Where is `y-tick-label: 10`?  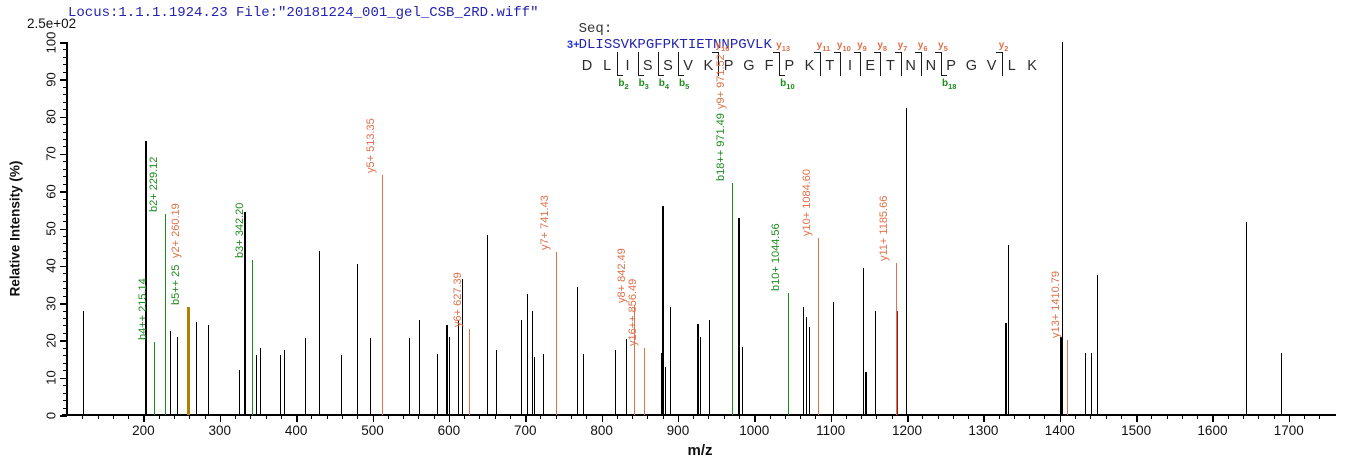
y-tick-label: 10 is located at coordinates (51, 377).